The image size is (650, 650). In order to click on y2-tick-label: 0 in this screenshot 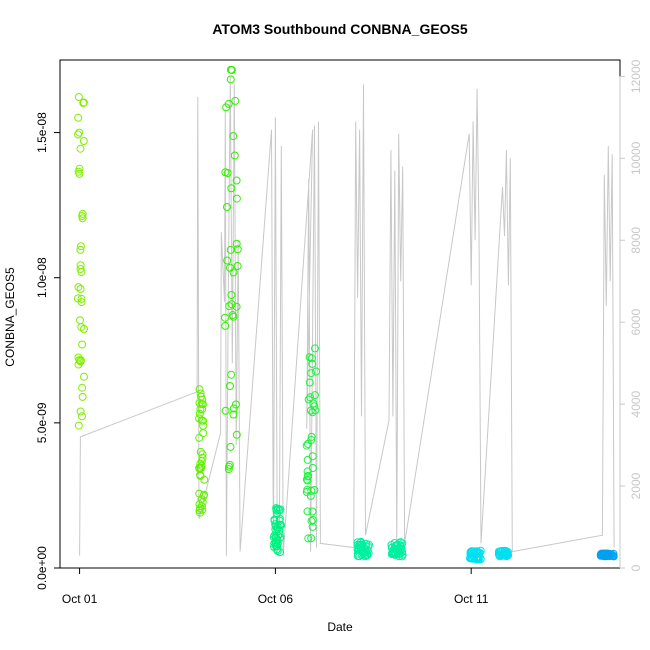, I will do `click(636, 567)`.